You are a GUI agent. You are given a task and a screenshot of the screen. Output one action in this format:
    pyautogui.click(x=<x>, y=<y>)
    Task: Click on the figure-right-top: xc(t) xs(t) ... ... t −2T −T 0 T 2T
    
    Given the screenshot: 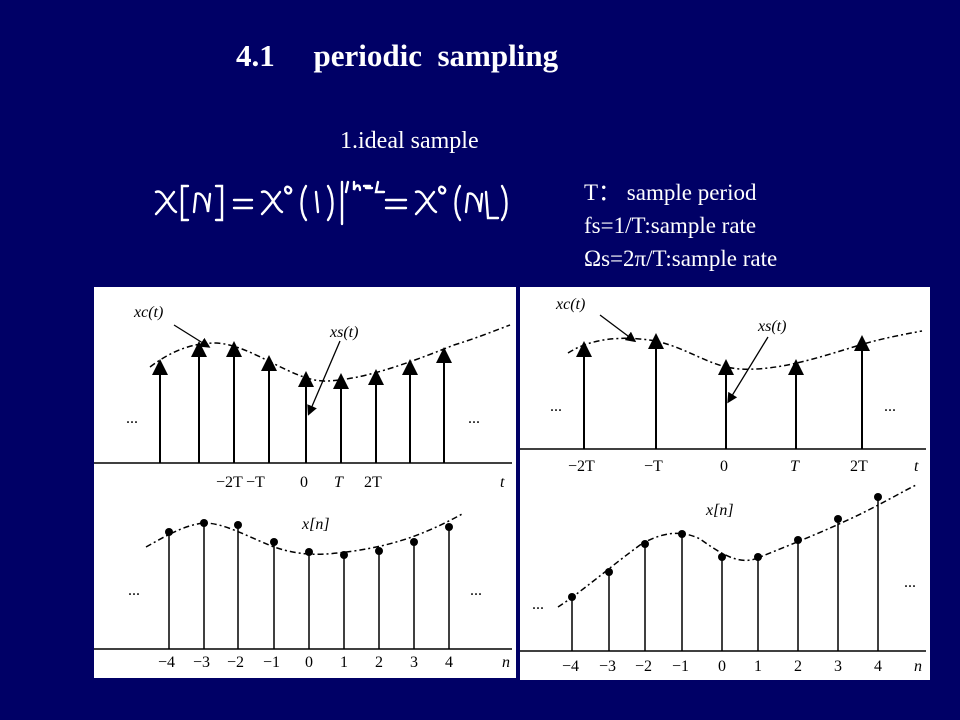 What is the action you would take?
    pyautogui.click(x=725, y=381)
    